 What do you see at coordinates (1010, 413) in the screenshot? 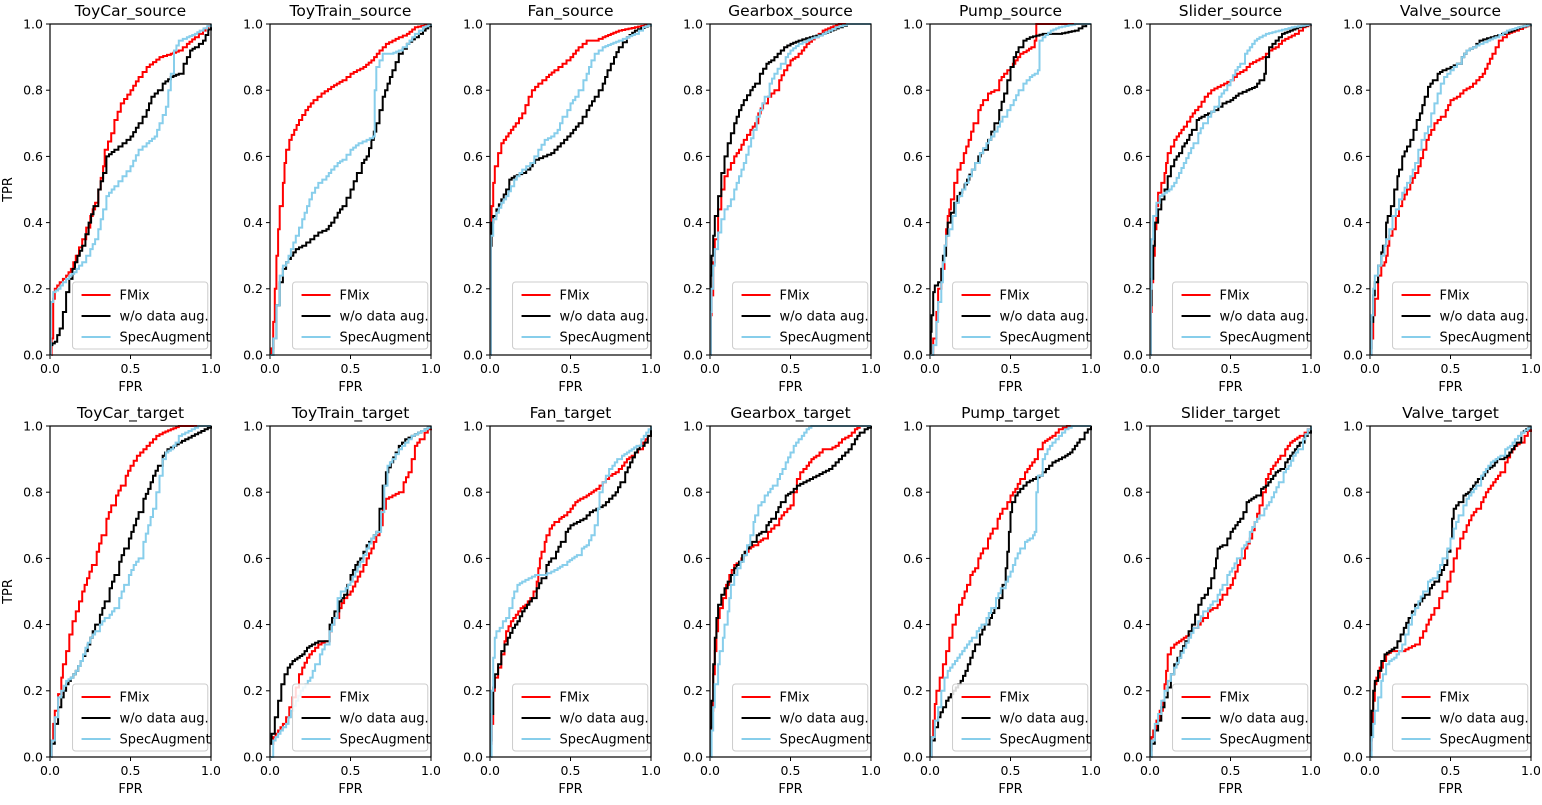
I see `plot-title: Pump_target` at bounding box center [1010, 413].